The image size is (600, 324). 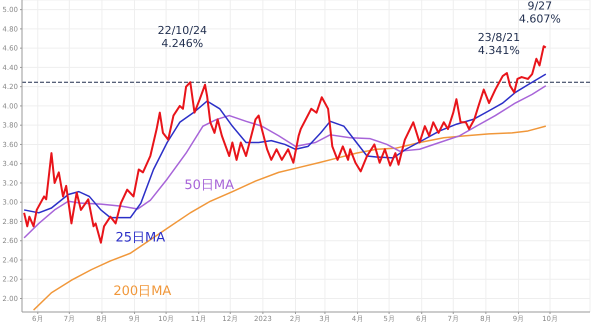 I want to click on series-label: 50日MA, so click(x=209, y=186).